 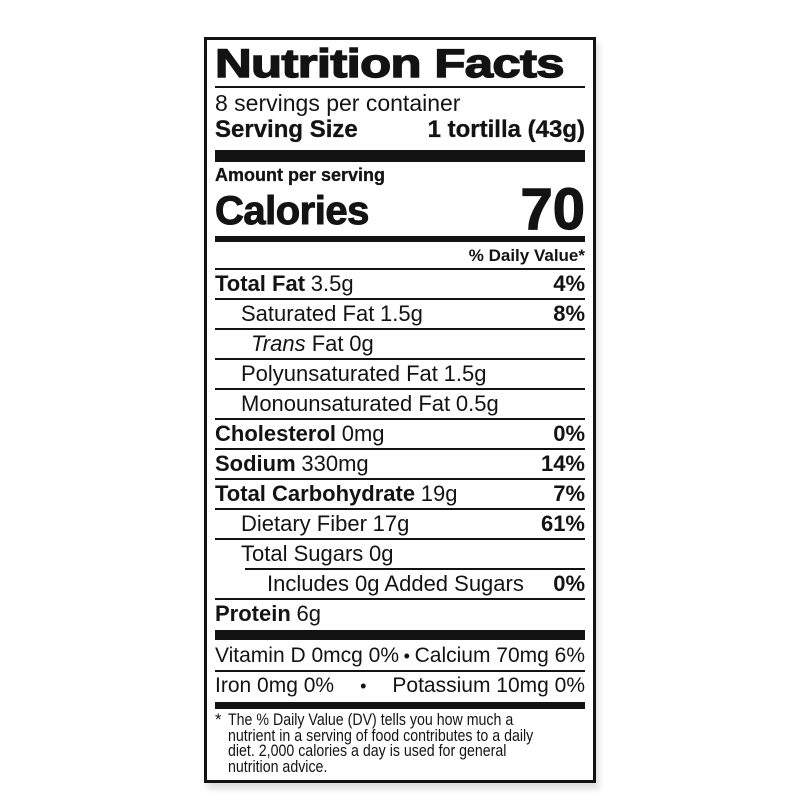 I want to click on micronutrient-left: Iron 0mg 0%, so click(x=275, y=685).